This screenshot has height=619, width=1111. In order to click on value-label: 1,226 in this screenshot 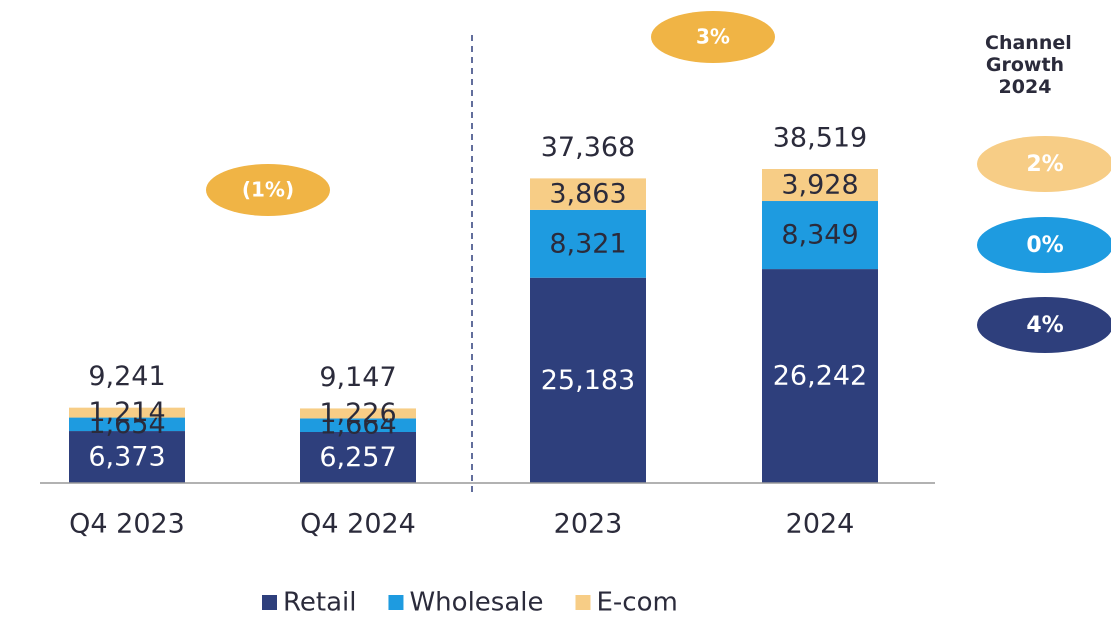, I will do `click(357, 413)`.